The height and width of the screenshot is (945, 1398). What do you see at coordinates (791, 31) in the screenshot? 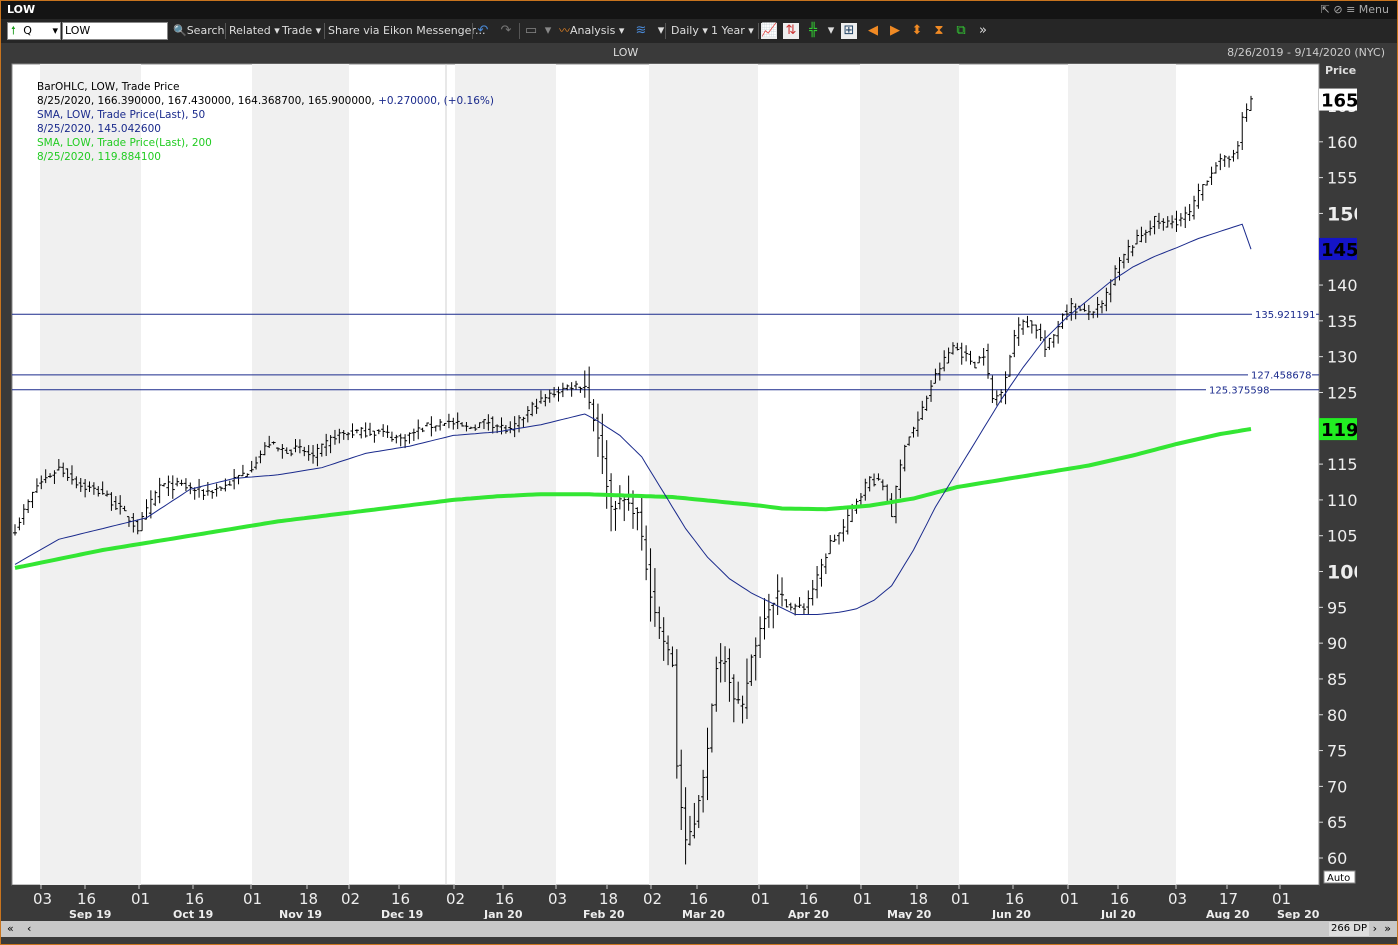
I see `compare-chart-icon: ⇅` at bounding box center [791, 31].